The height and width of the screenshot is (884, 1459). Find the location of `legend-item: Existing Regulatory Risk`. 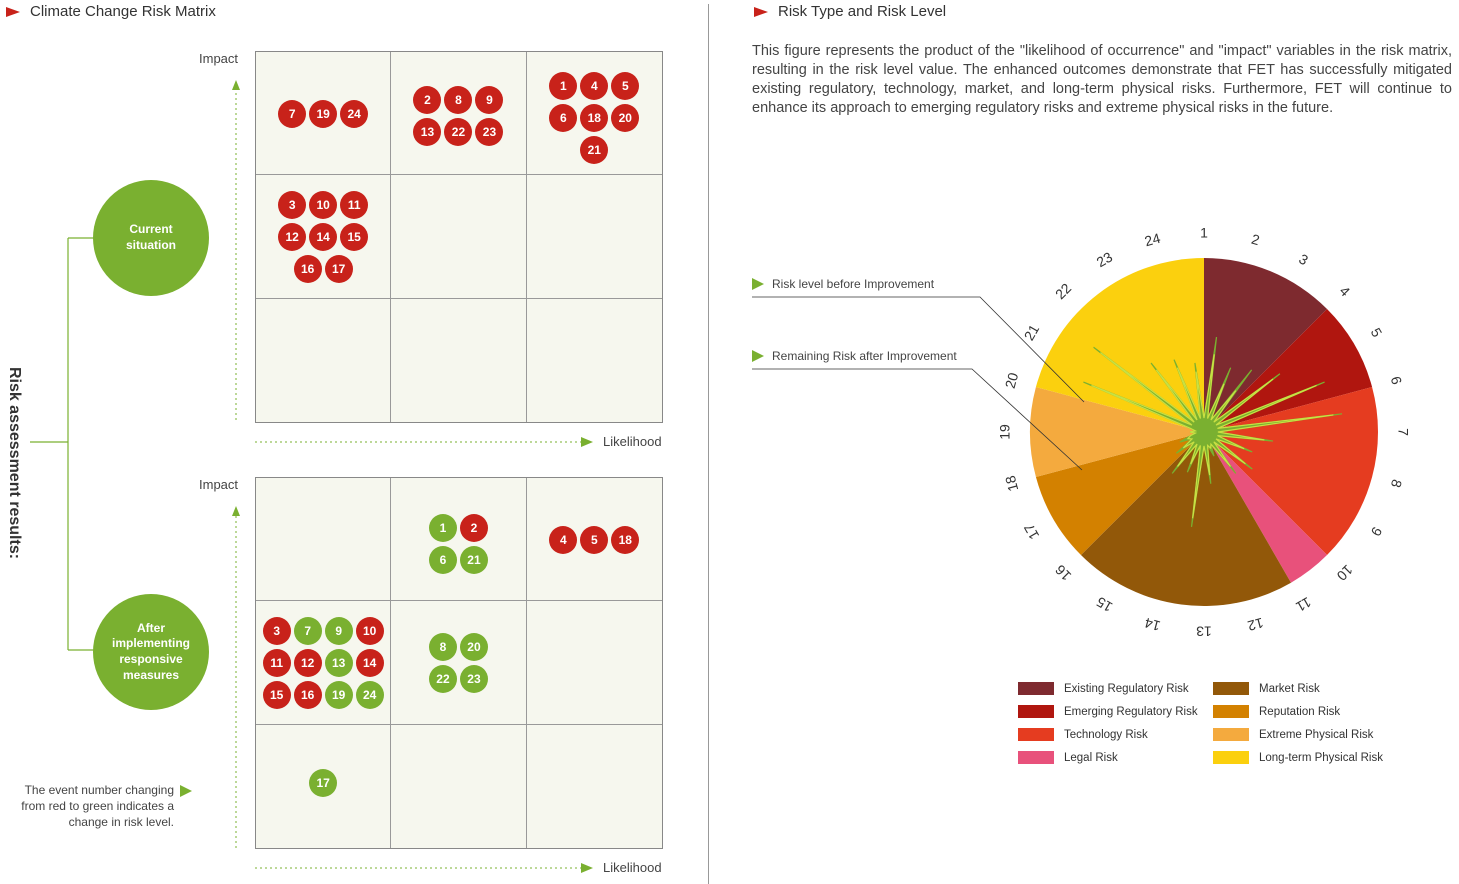

legend-item: Existing Regulatory Risk is located at coordinates (1103, 688).